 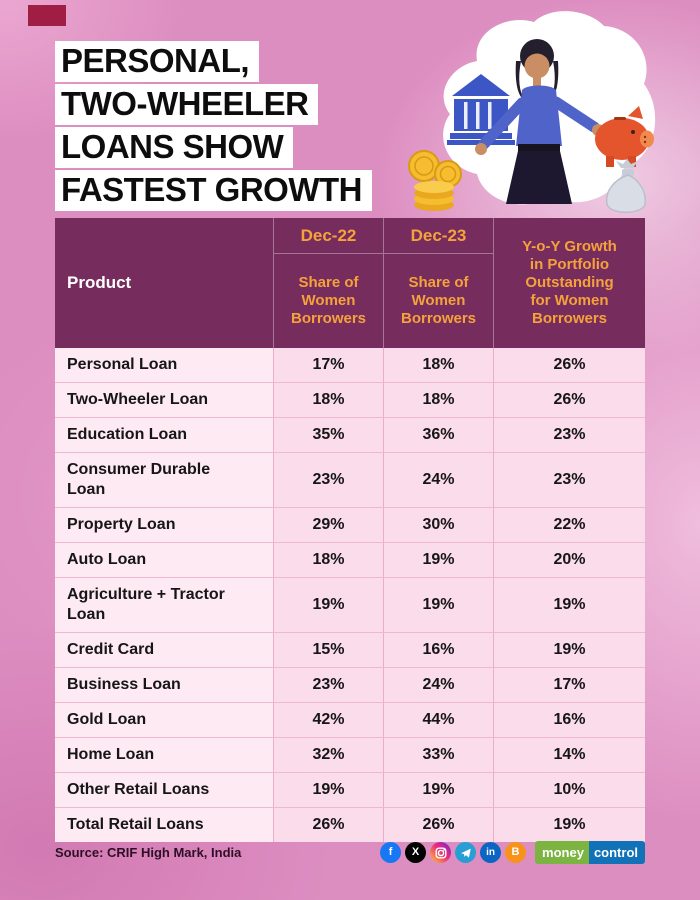 I want to click on yoy-cell: 22%, so click(x=569, y=525).